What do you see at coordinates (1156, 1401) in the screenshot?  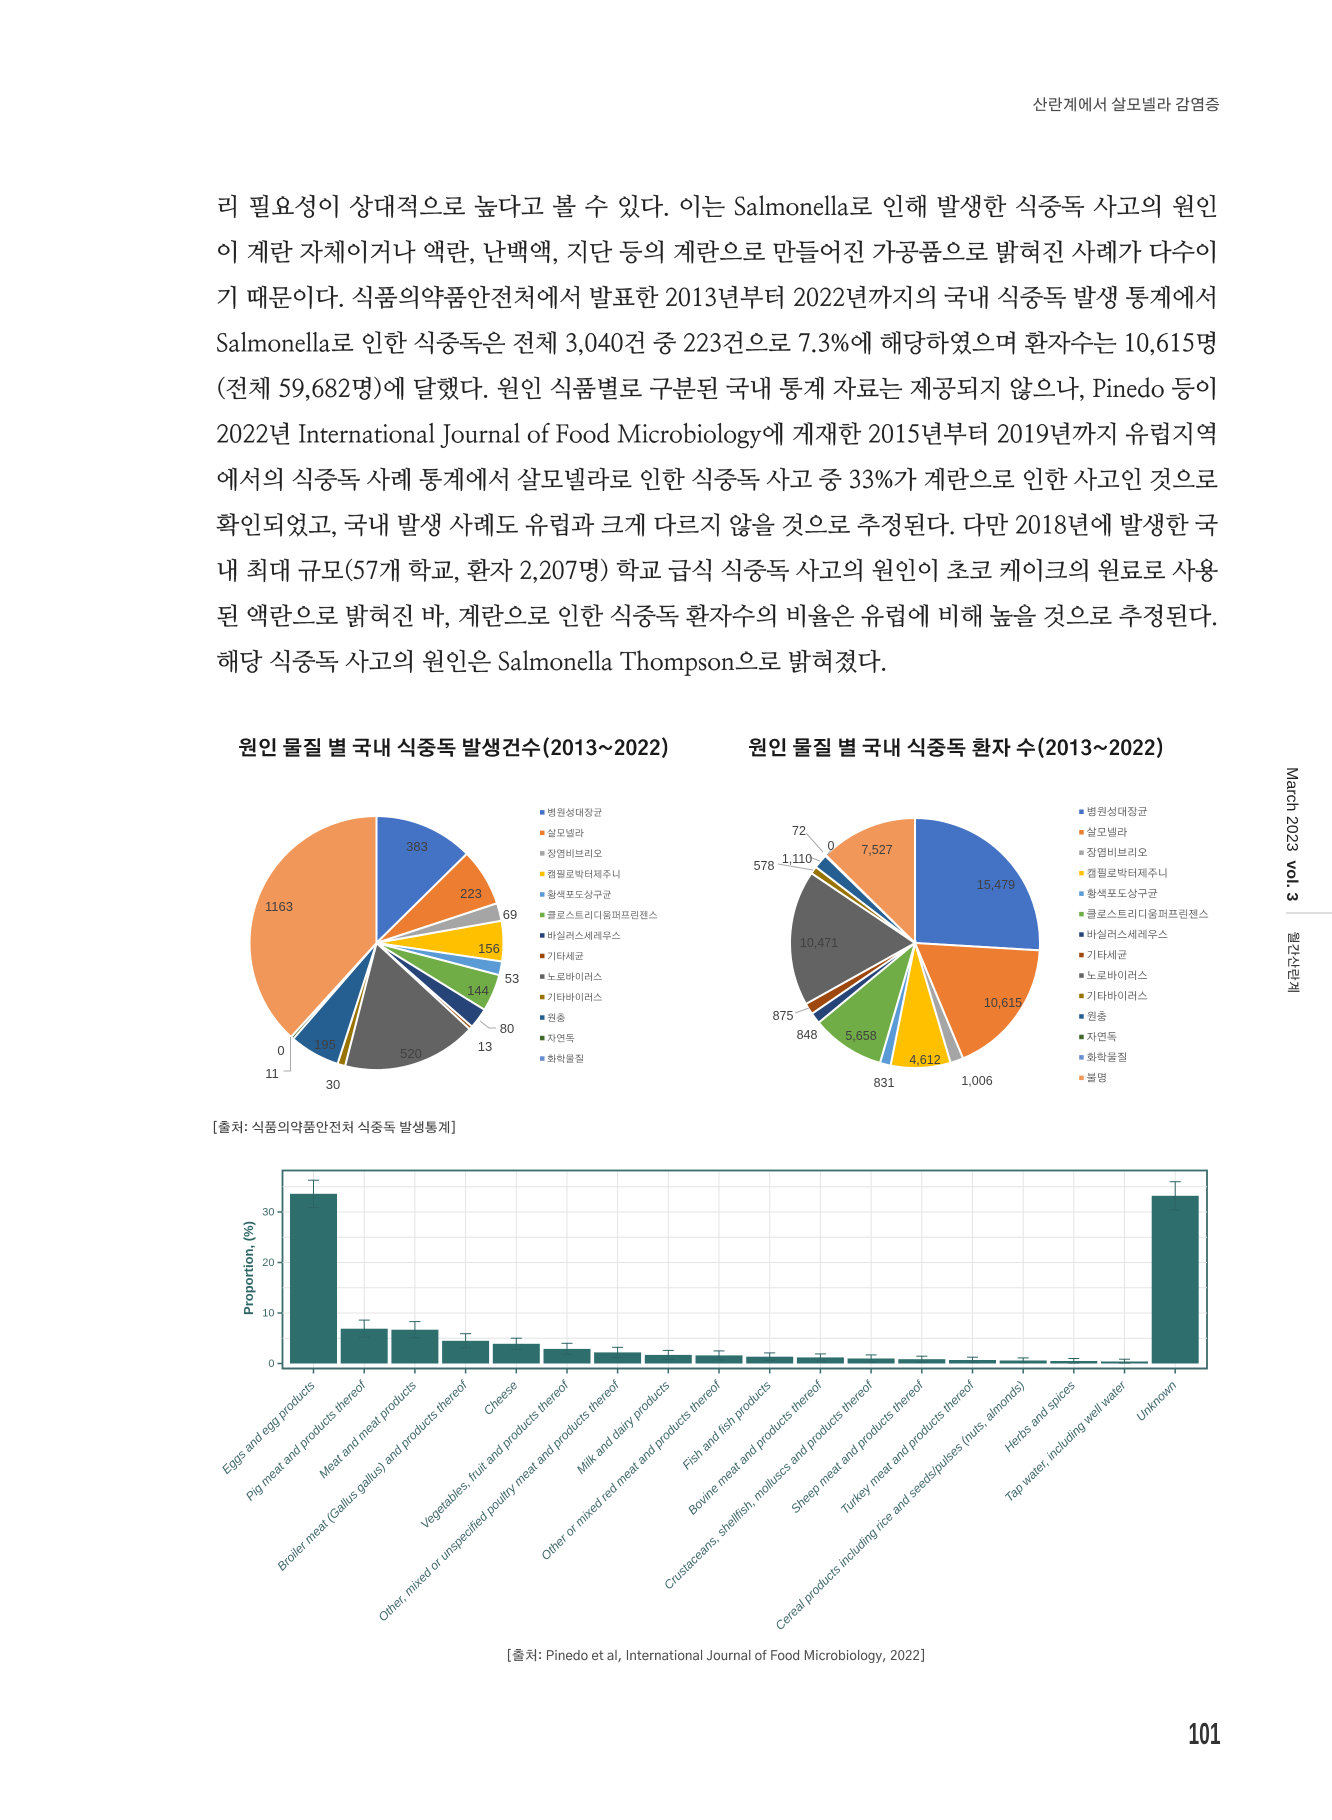 I see `svg-text: Unknown` at bounding box center [1156, 1401].